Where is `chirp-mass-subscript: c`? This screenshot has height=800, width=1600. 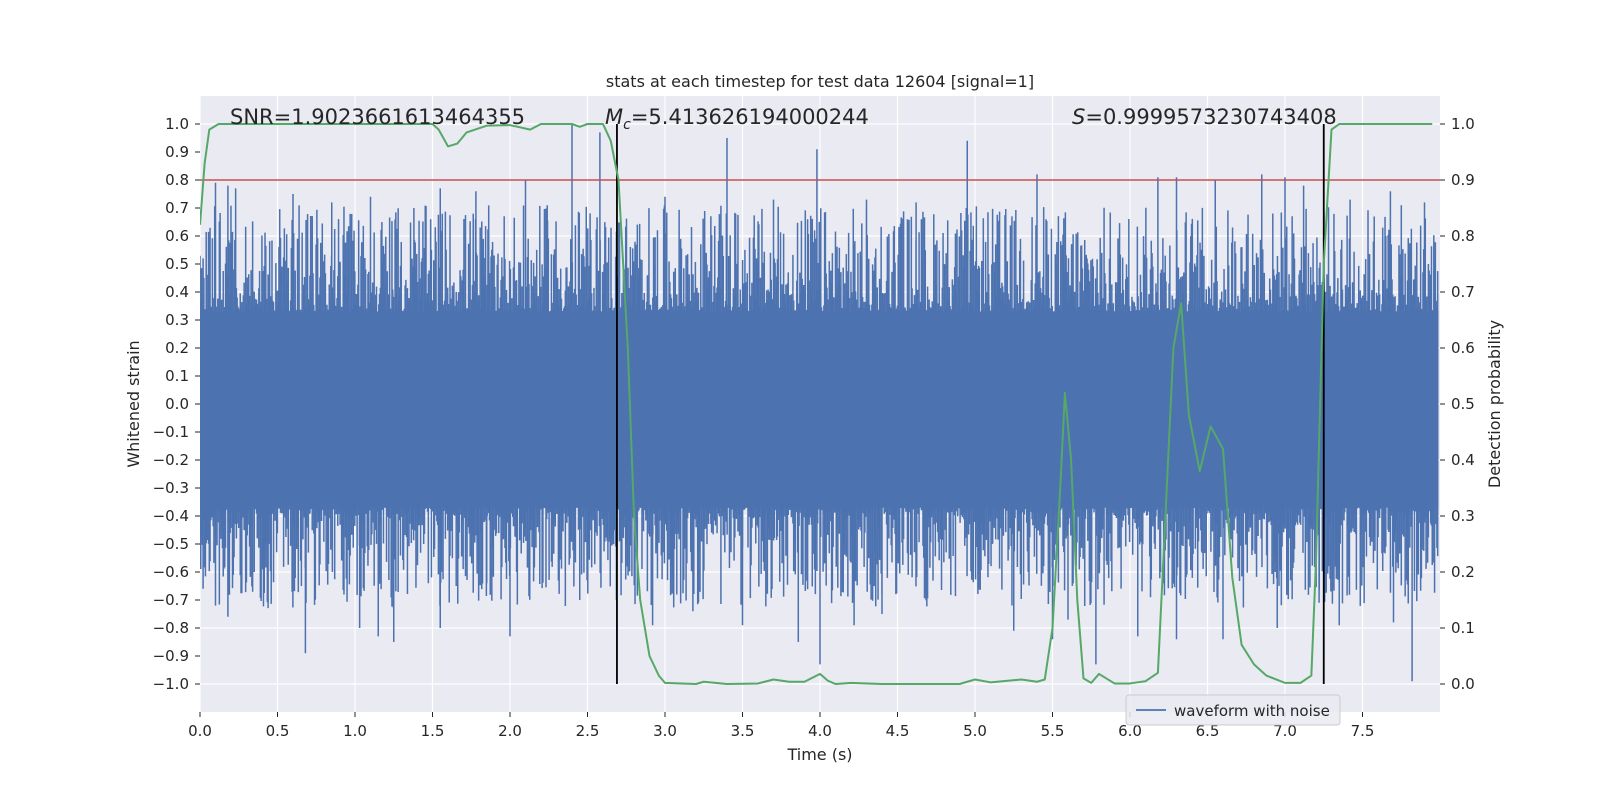
chirp-mass-subscript: c is located at coordinates (627, 125).